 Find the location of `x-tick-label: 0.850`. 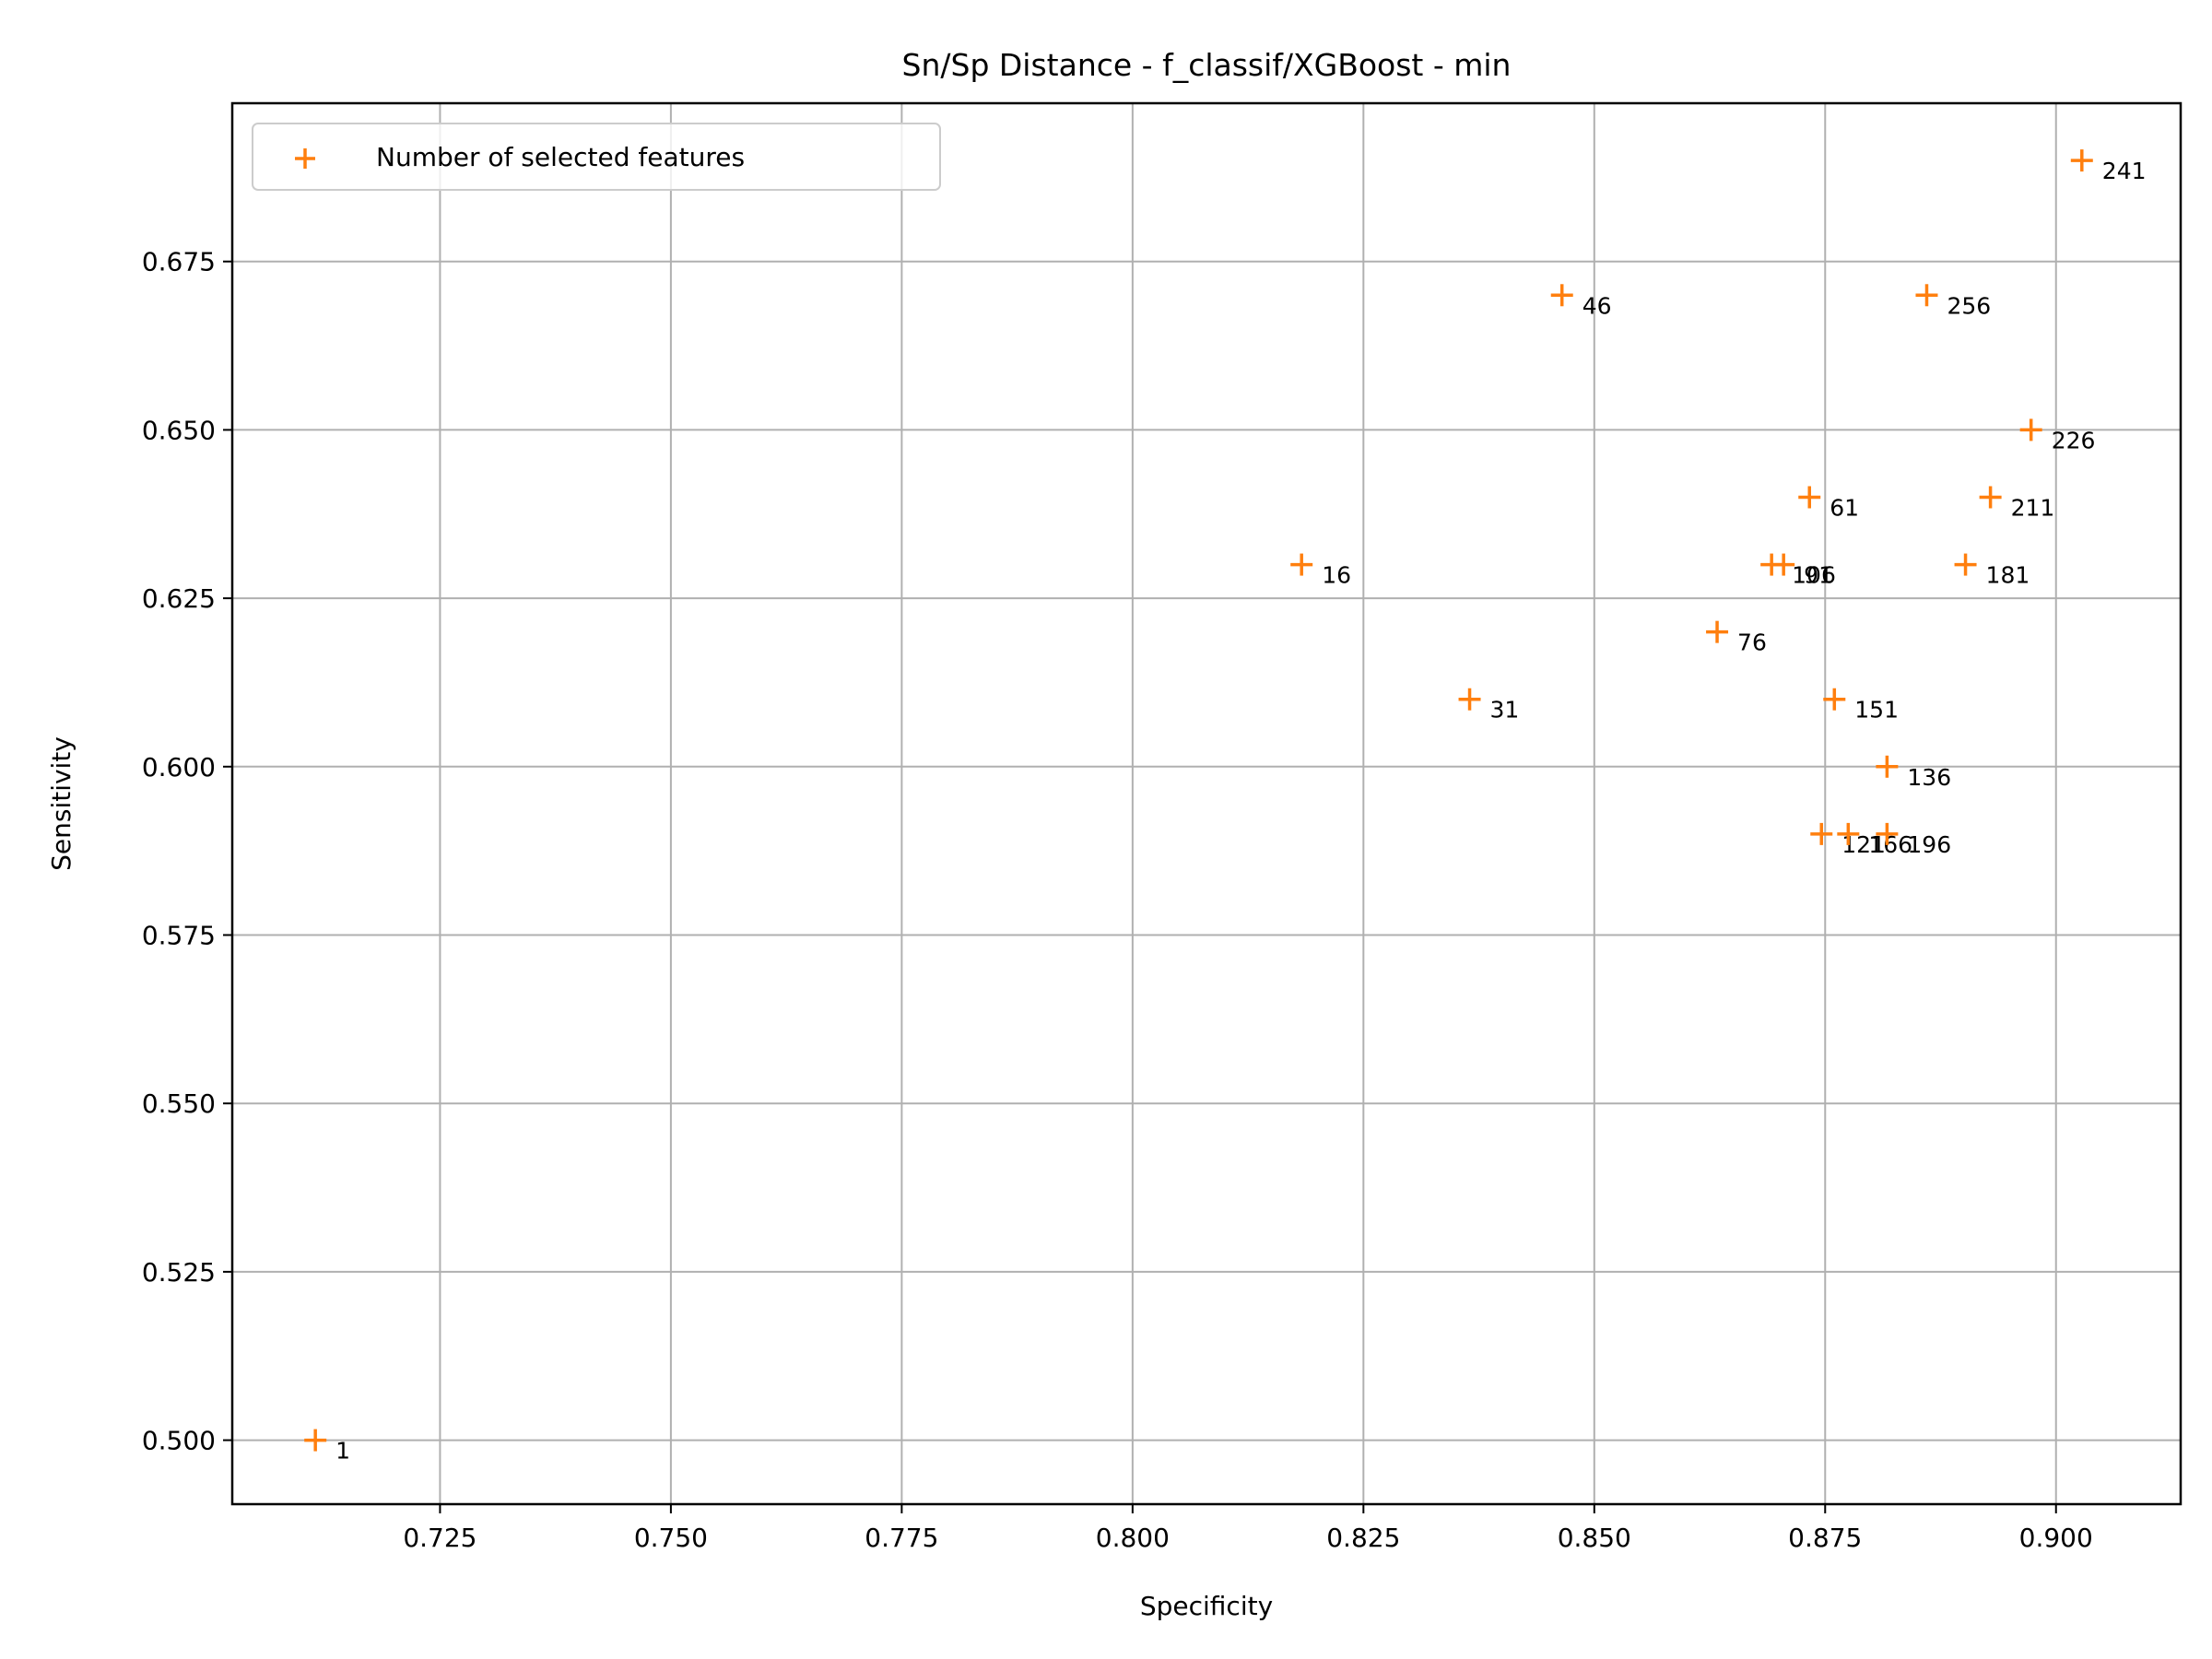

x-tick-label: 0.850 is located at coordinates (1594, 1538).